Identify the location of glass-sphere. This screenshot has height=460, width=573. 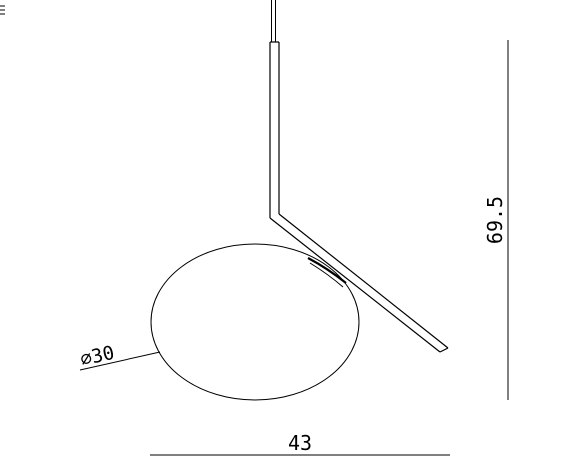
(255, 322).